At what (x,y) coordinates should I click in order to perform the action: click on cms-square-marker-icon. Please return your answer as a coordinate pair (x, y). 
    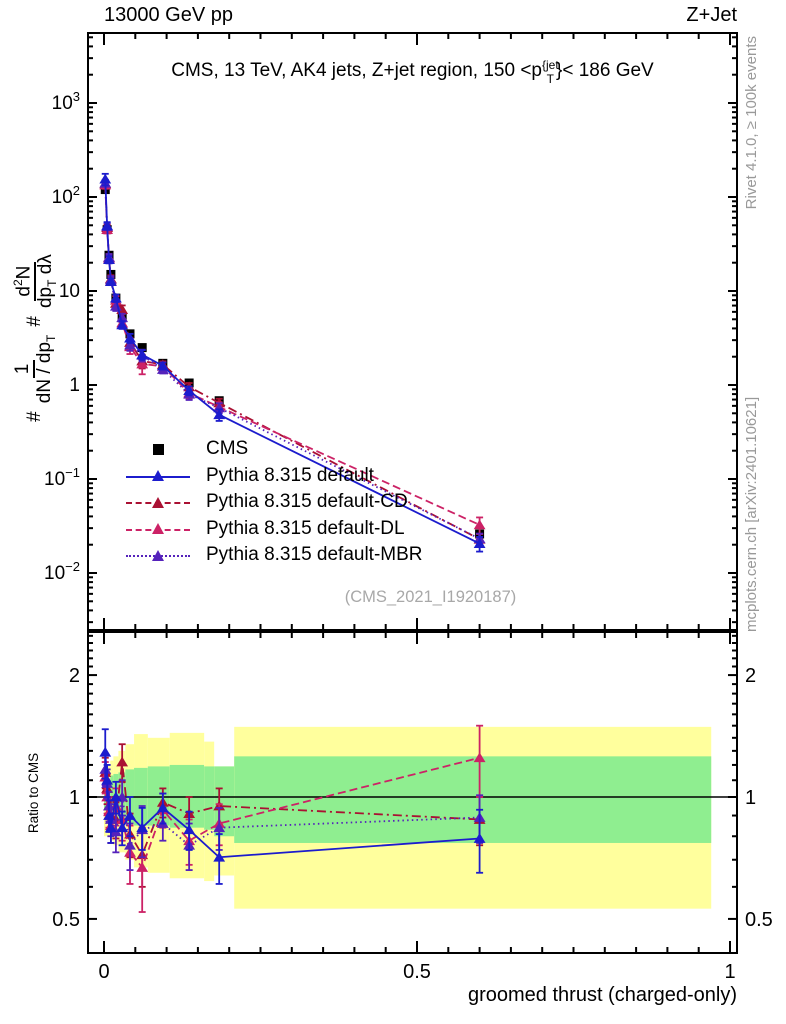
    Looking at the image, I should click on (158, 449).